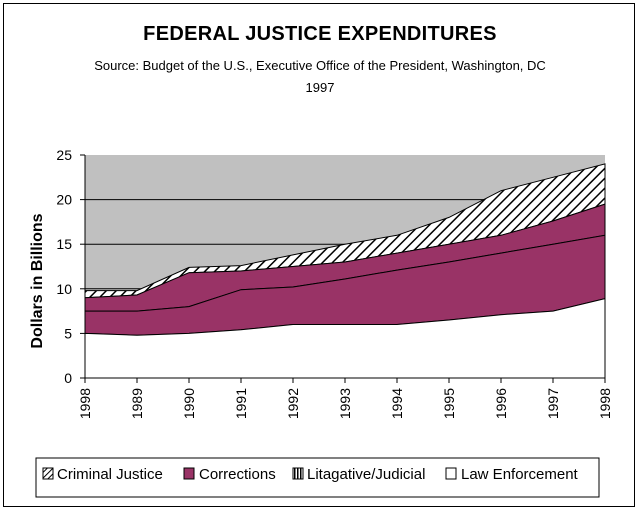  Describe the element at coordinates (241, 403) in the screenshot. I see `x-tick-label: 1991` at that location.